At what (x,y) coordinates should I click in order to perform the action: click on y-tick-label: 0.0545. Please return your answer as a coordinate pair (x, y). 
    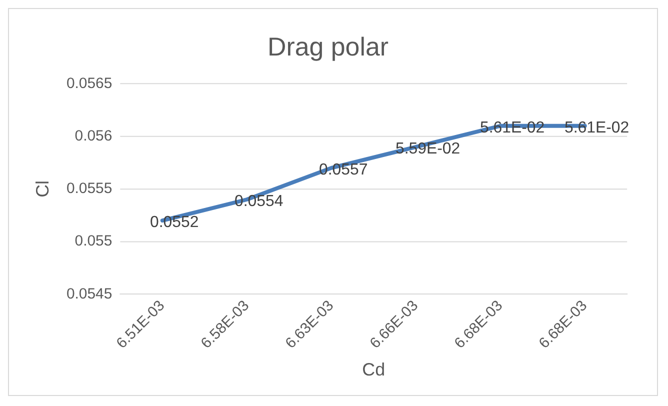
    Looking at the image, I should click on (89, 293).